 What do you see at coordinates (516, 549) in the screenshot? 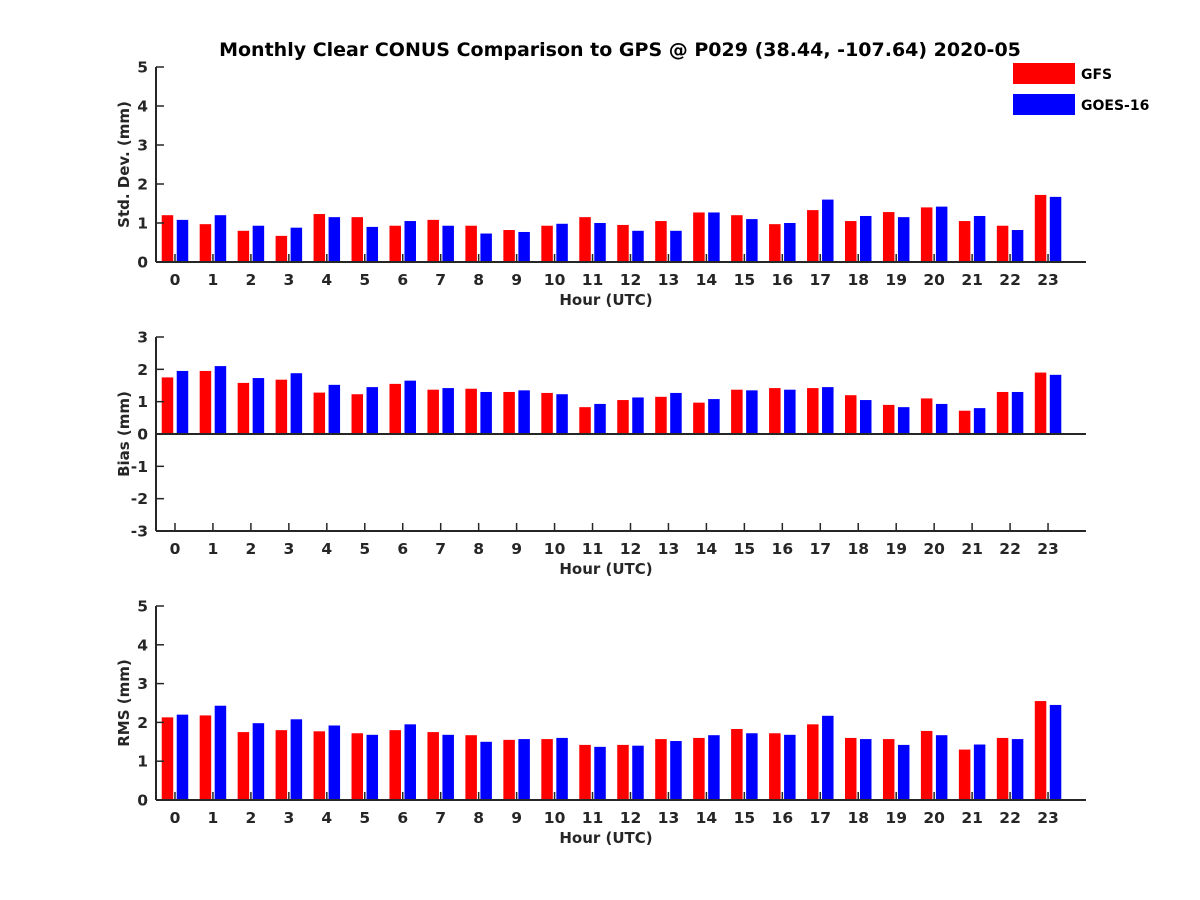
I see `x-tick-label: 9` at bounding box center [516, 549].